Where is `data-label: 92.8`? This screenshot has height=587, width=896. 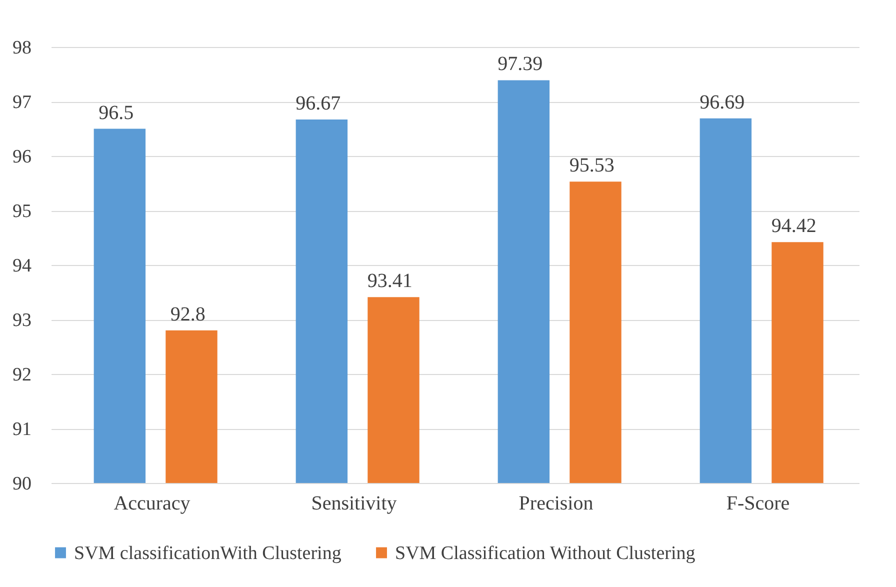
data-label: 92.8 is located at coordinates (188, 314).